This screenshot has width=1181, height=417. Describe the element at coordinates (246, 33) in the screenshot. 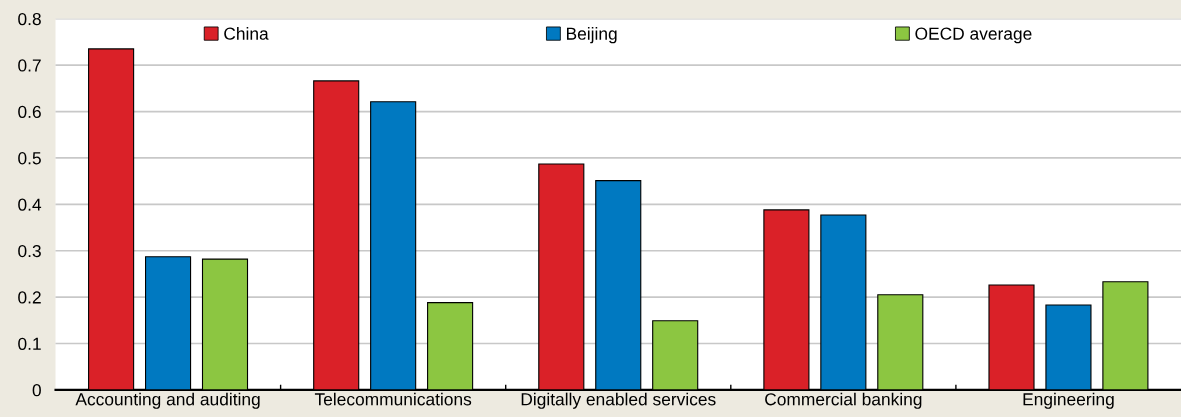

I see `legend-label: China` at that location.